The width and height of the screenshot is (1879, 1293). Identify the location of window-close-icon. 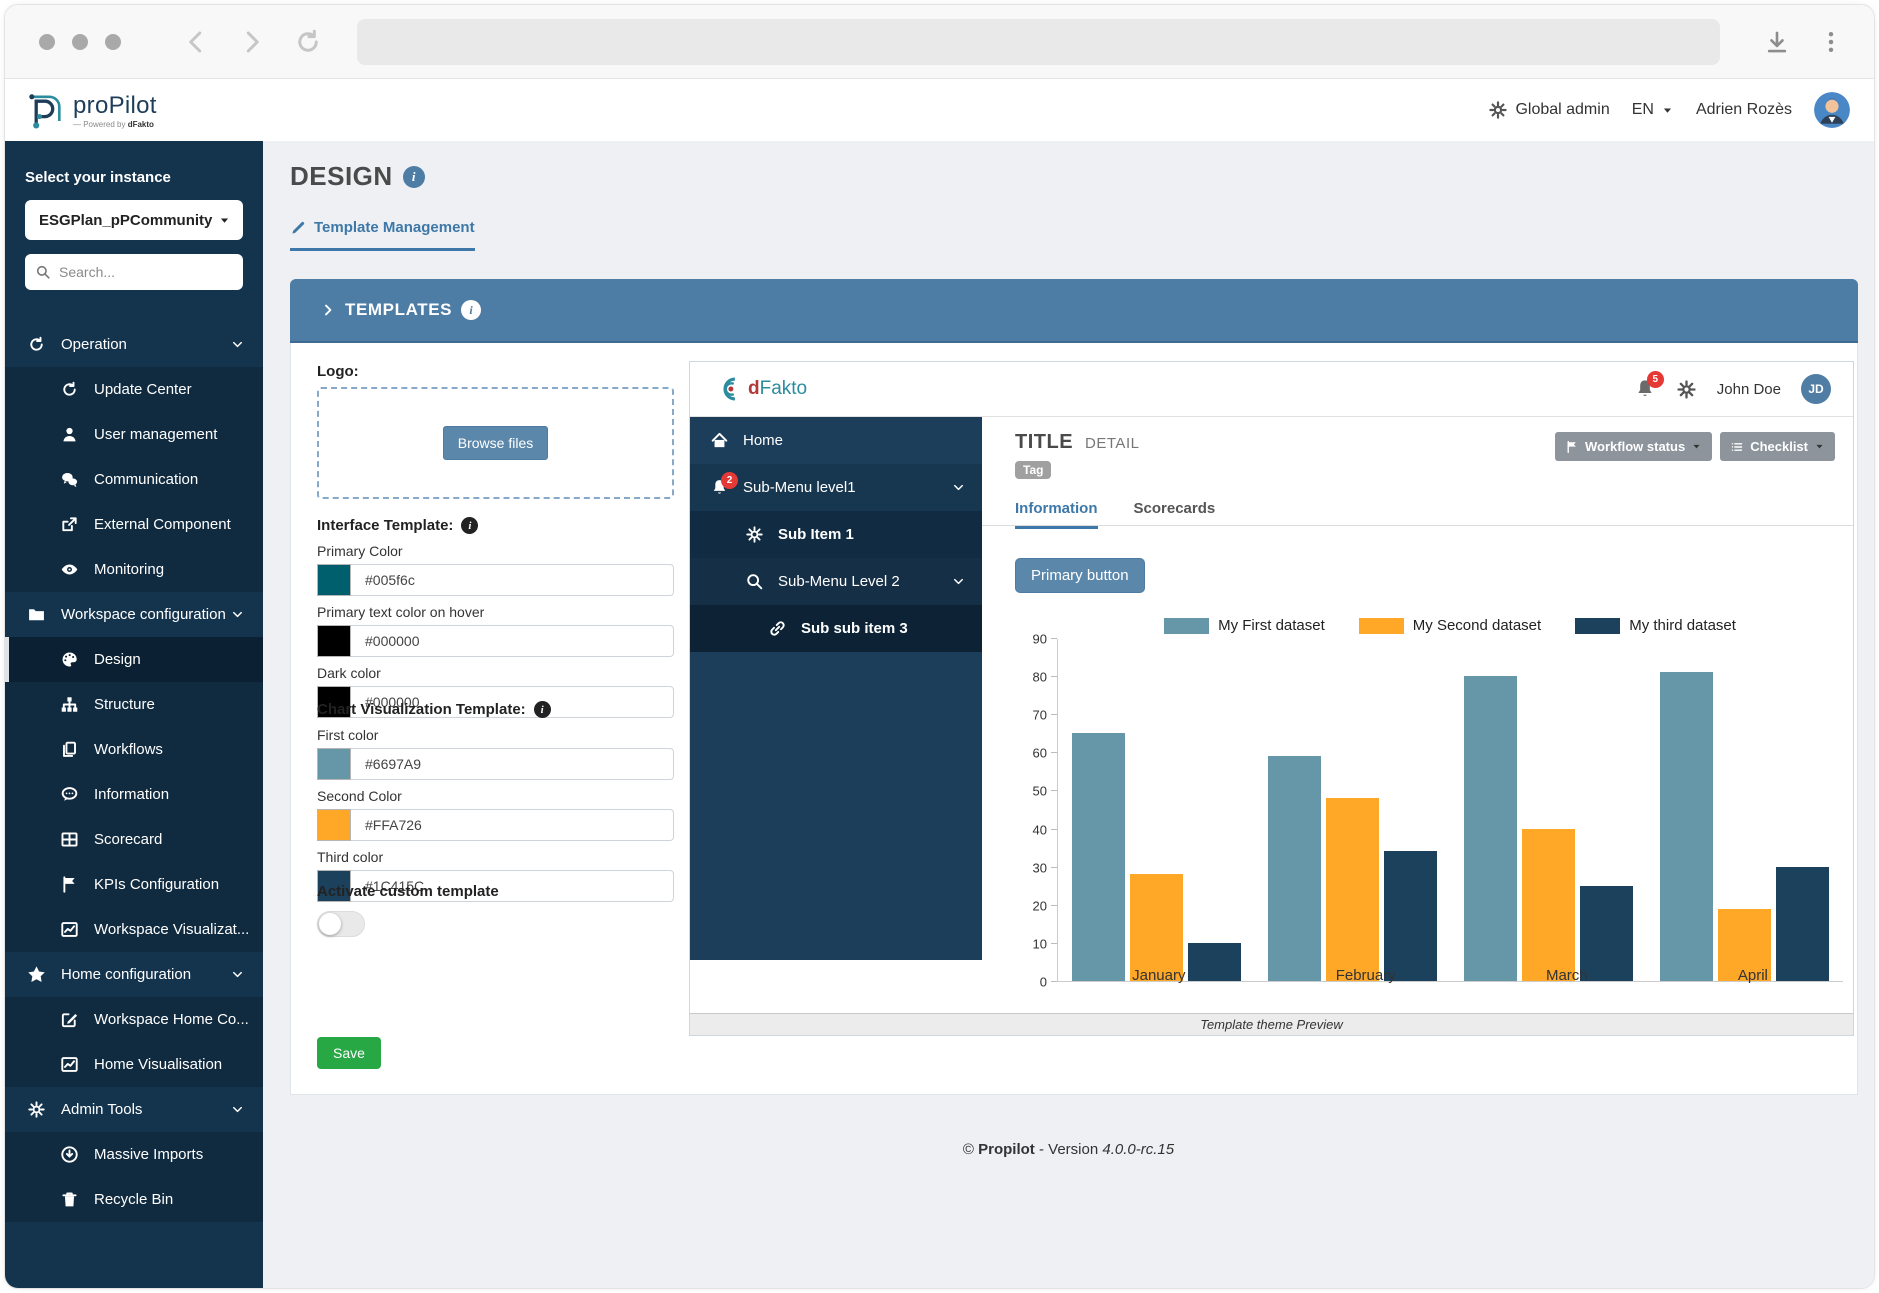
(47, 41).